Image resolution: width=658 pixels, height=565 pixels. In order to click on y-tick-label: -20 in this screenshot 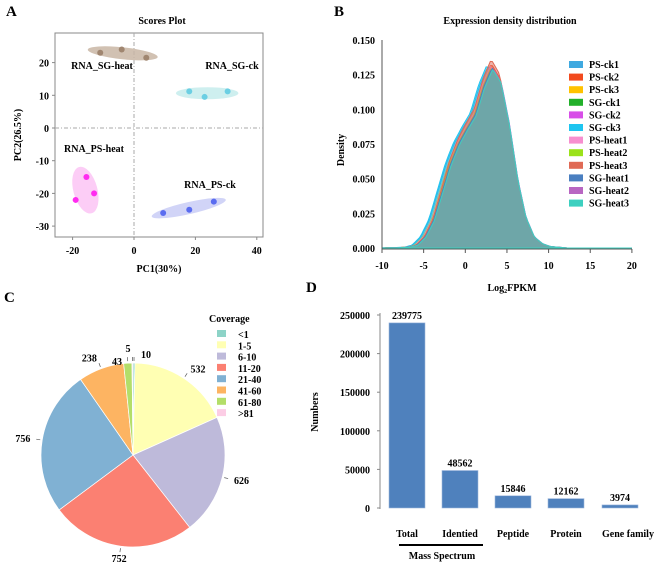, I will do `click(42, 194)`.